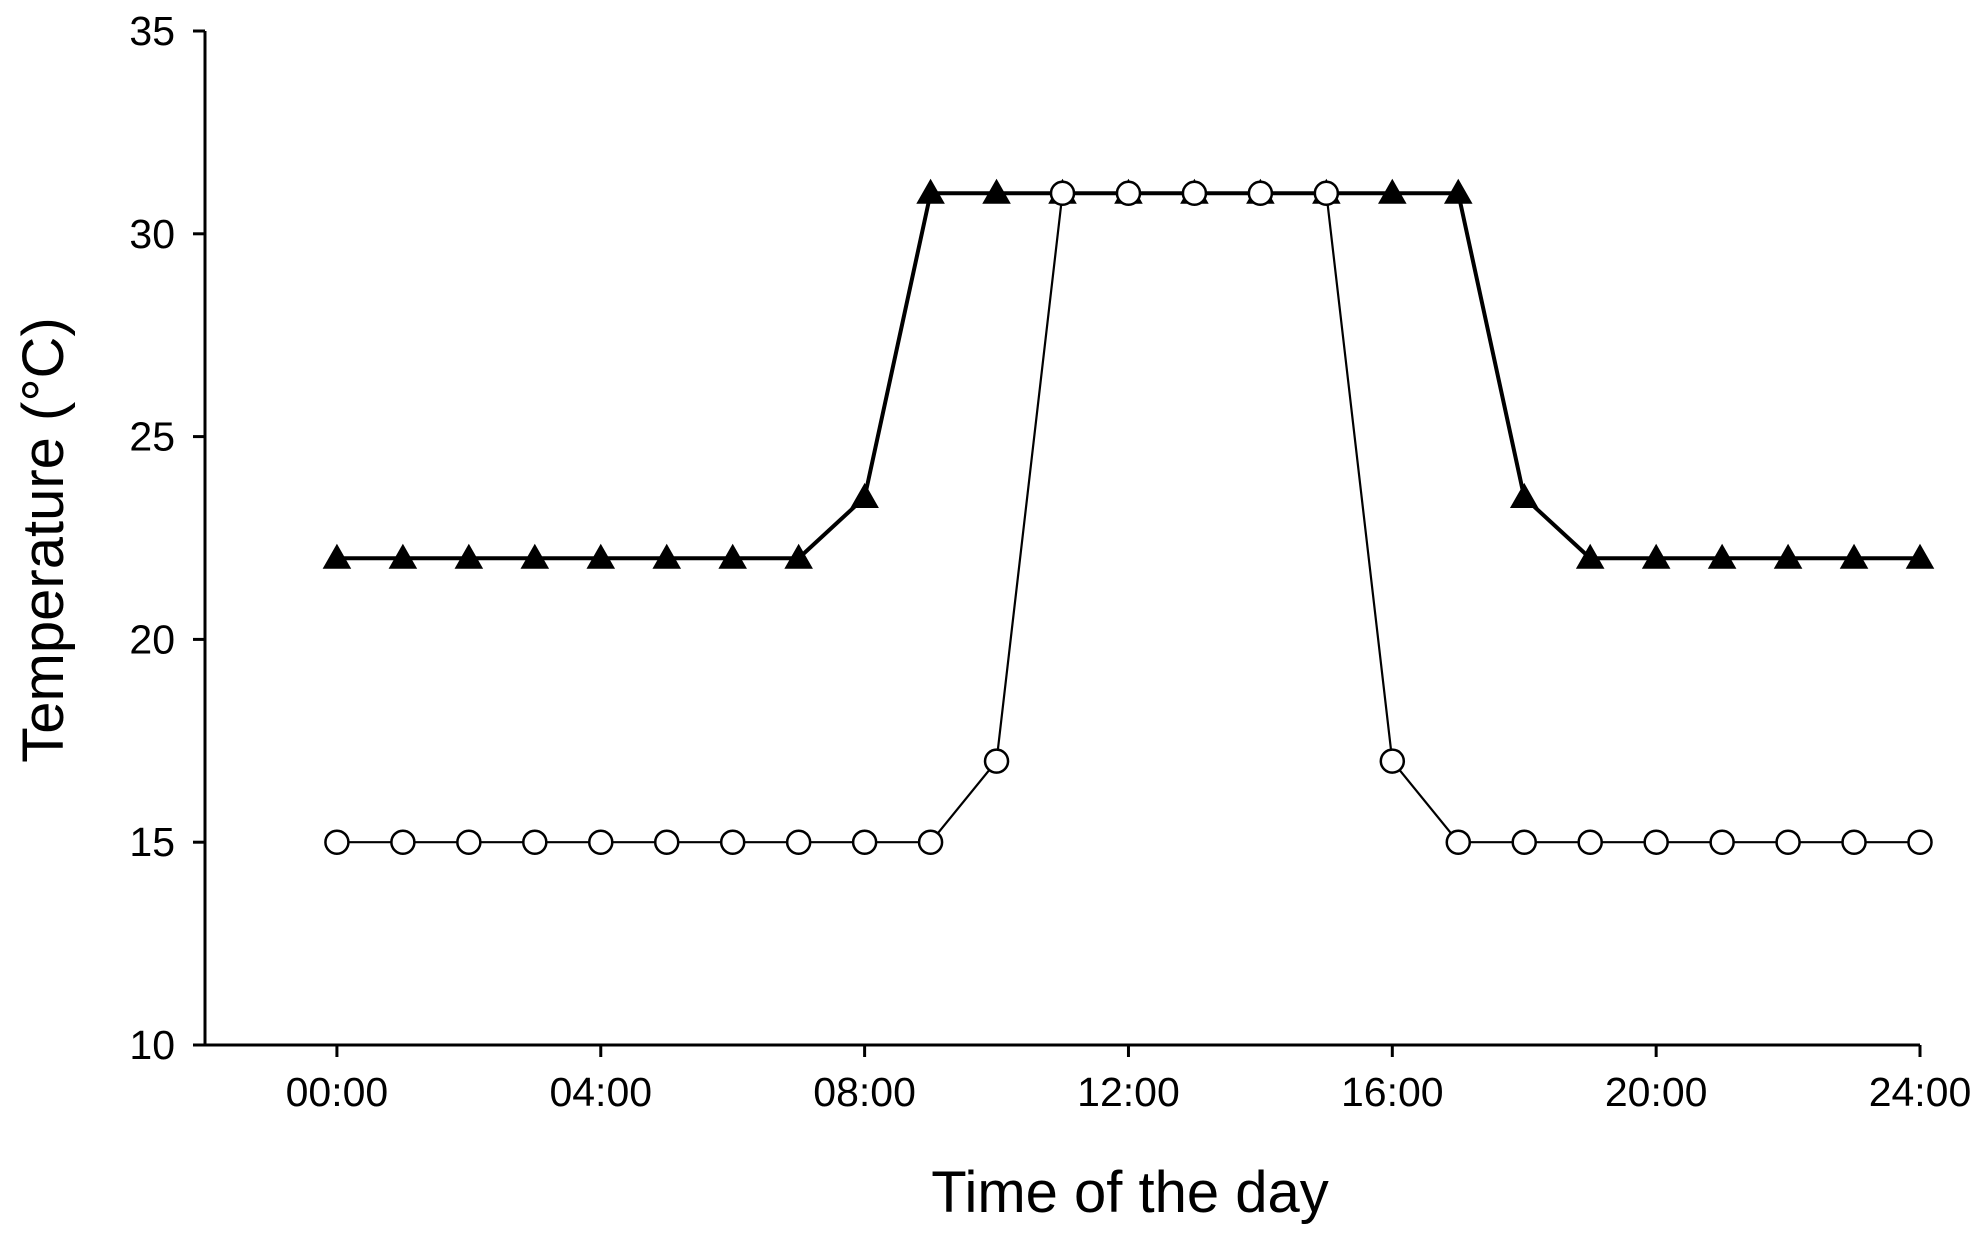  I want to click on x-tick-label: 16:00, so click(1392, 1092).